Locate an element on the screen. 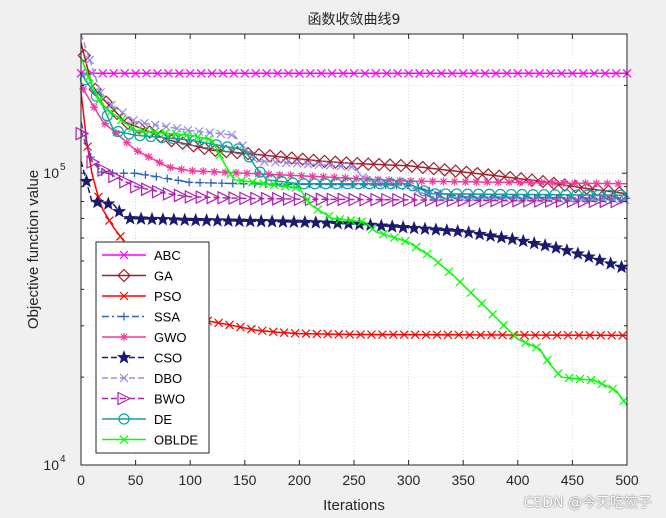 Image resolution: width=666 pixels, height=518 pixels. series-line-bwo is located at coordinates (354, 166).